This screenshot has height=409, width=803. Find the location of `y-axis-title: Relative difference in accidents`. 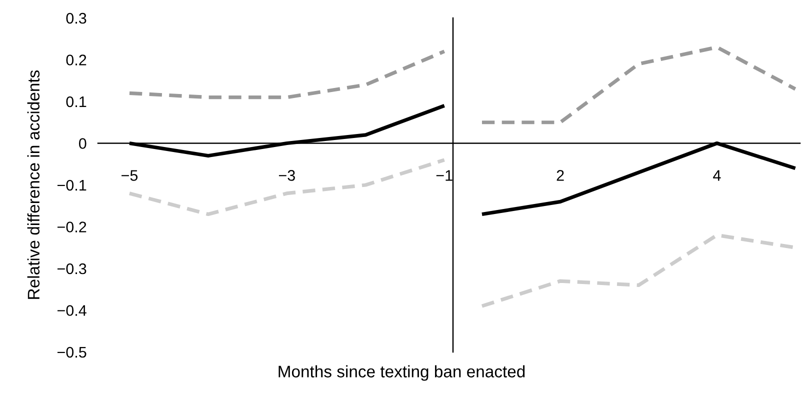

y-axis-title: Relative difference in accidents is located at coordinates (33, 184).